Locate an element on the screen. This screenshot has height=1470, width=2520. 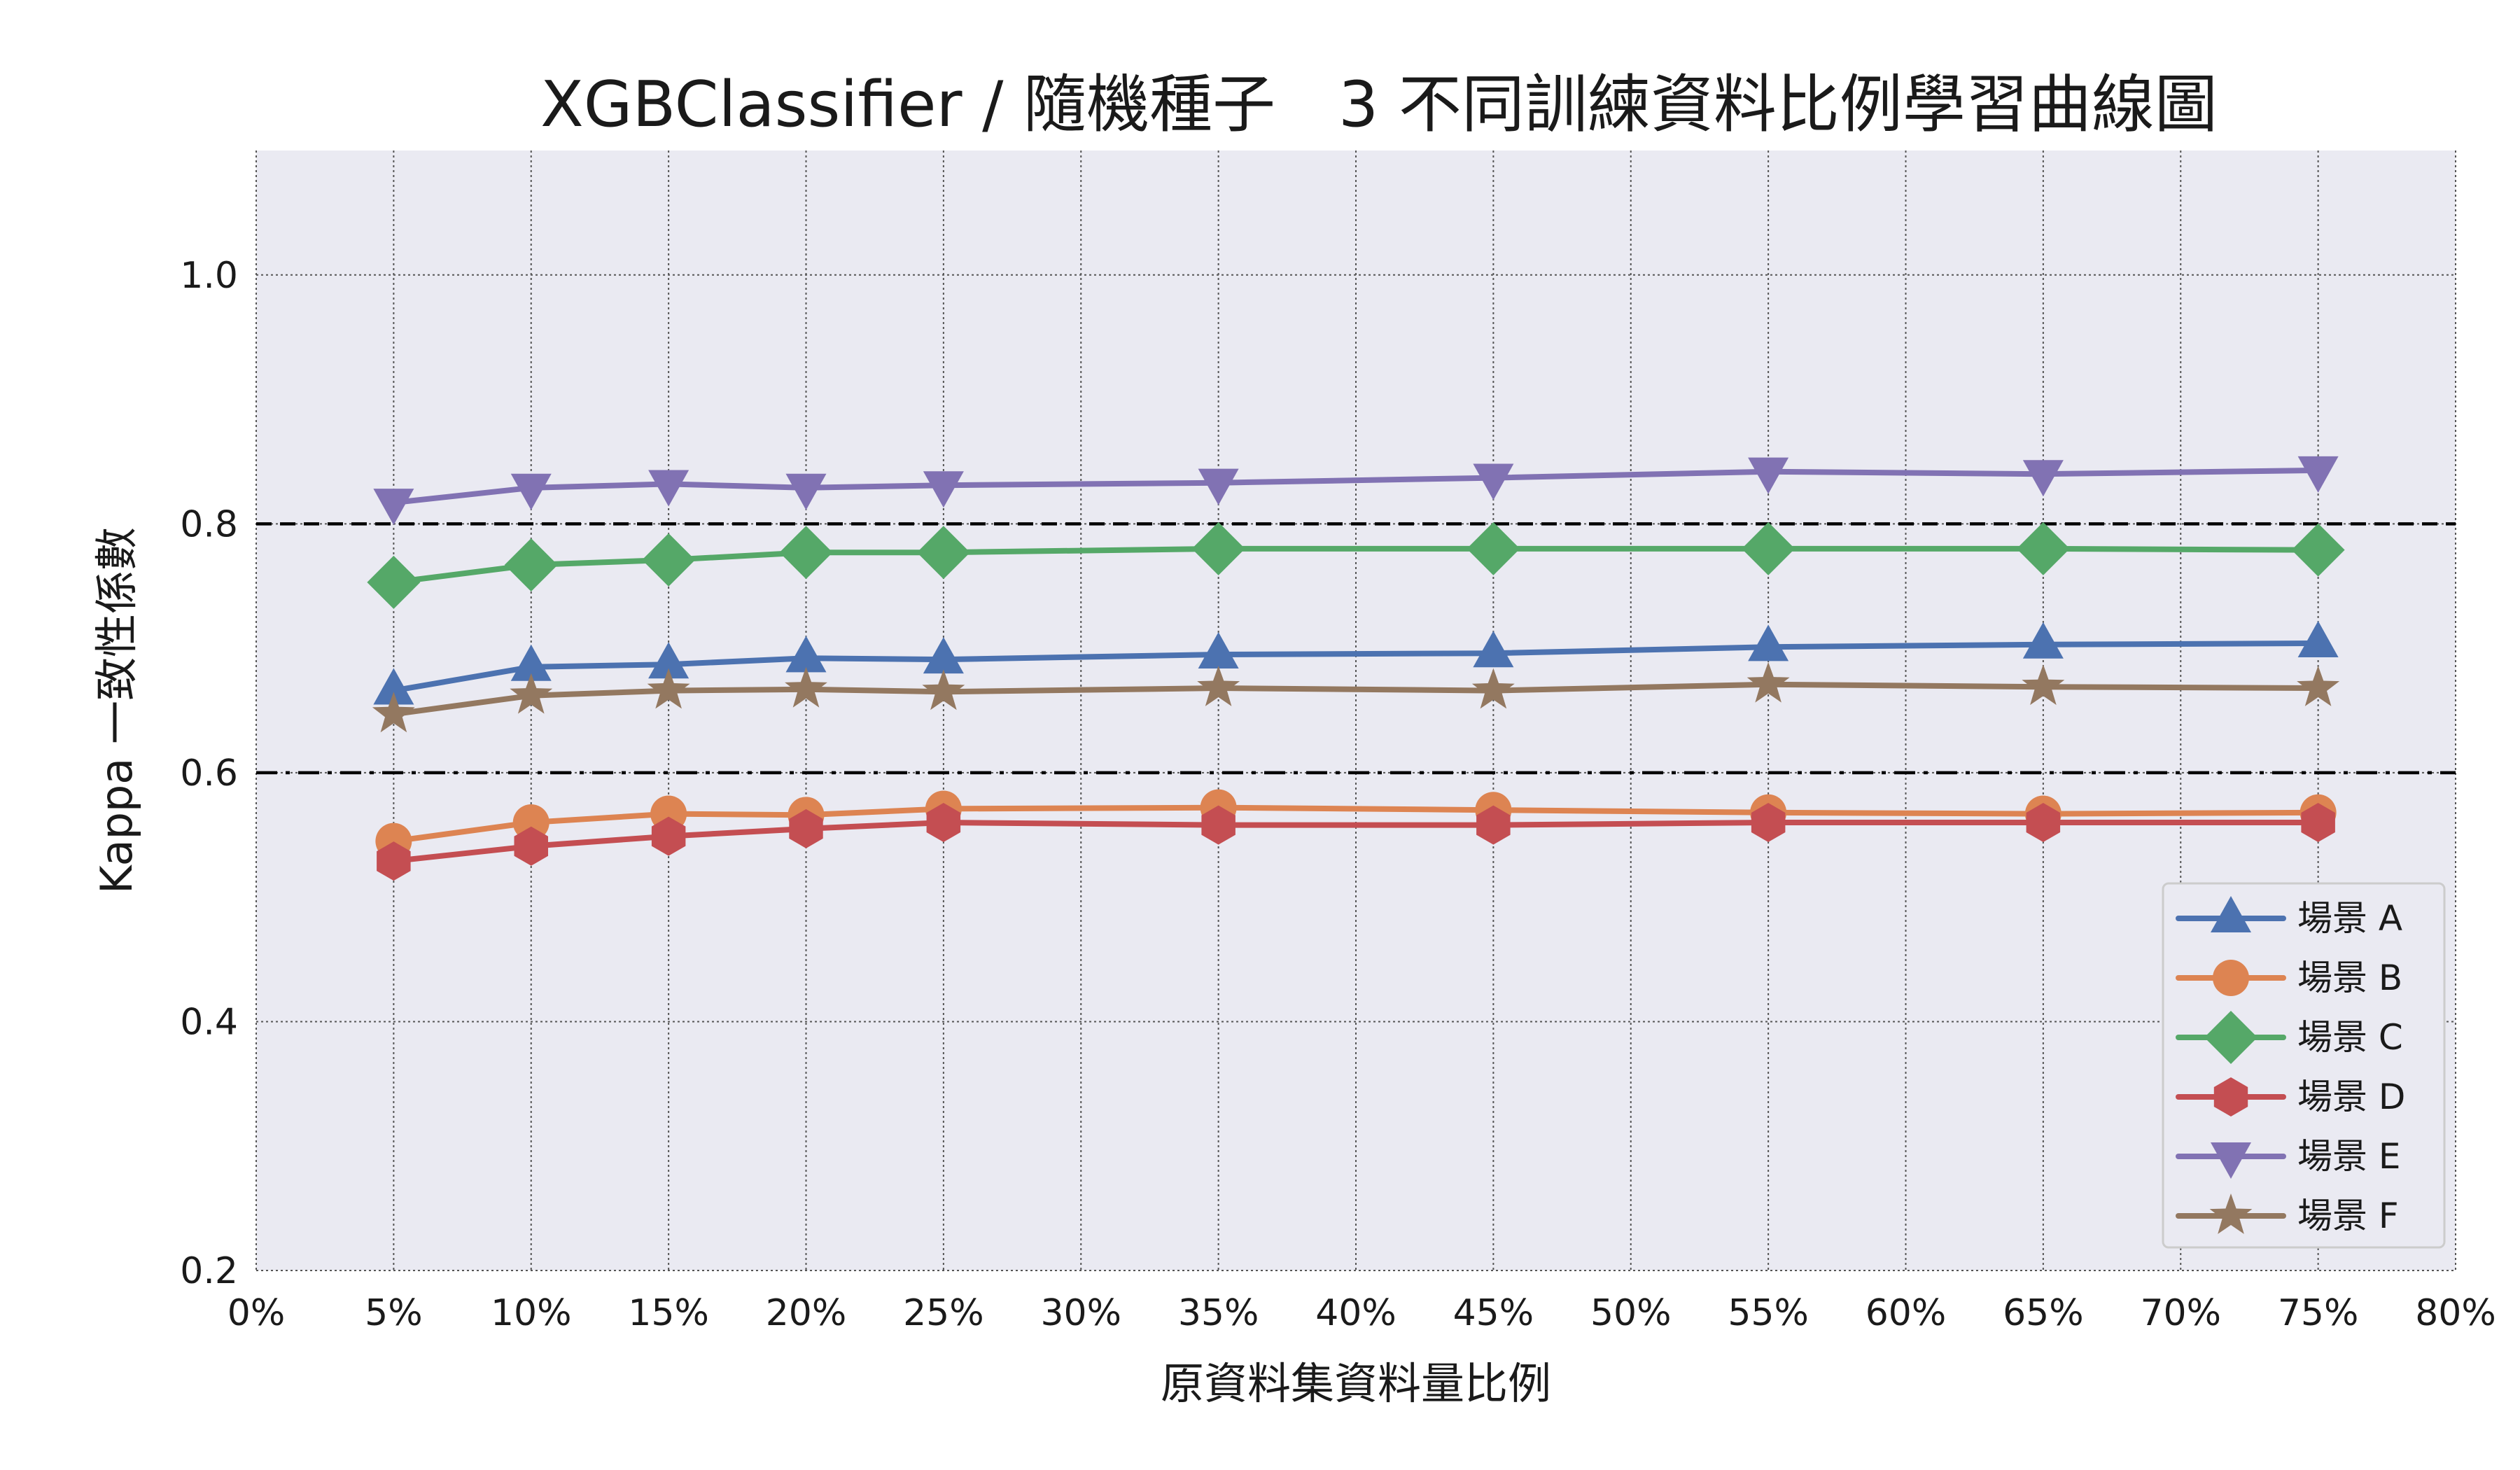
x-axis-label: 原資料集資料量比例 is located at coordinates (1356, 1383).